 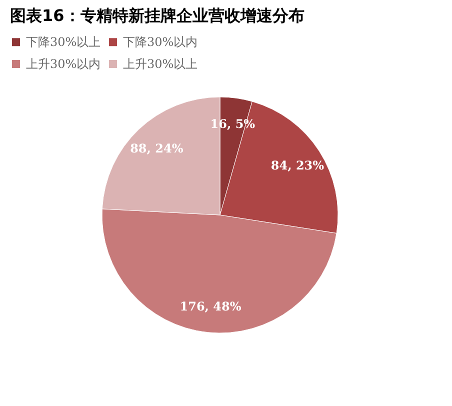 What do you see at coordinates (157, 15) in the screenshot?
I see `chart-title: 图表16：专精特新挂牌企业营收增速分布` at bounding box center [157, 15].